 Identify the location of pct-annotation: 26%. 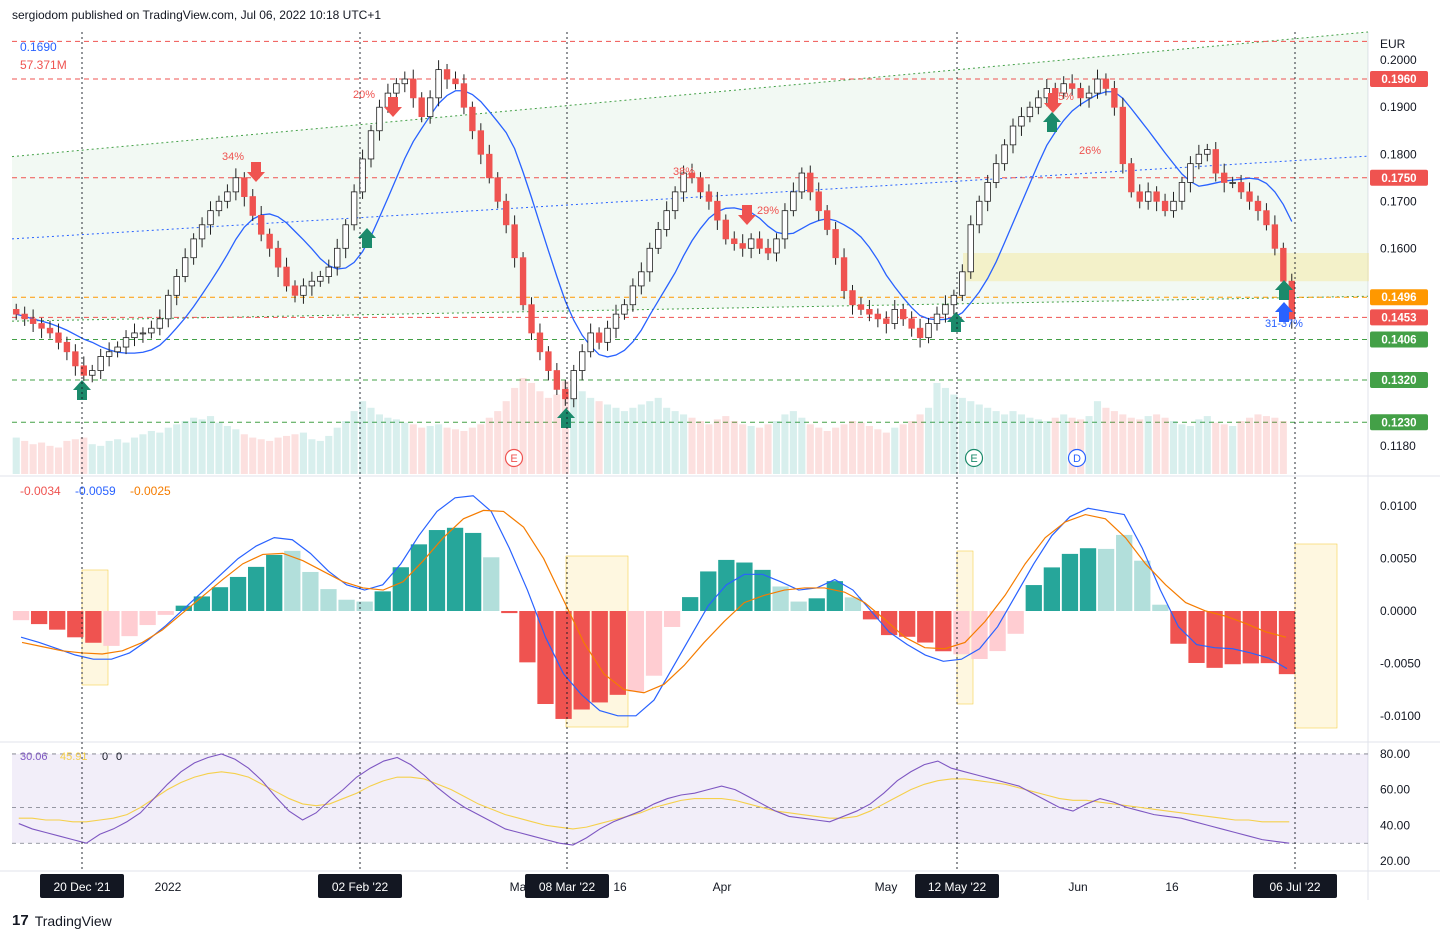
(1090, 151).